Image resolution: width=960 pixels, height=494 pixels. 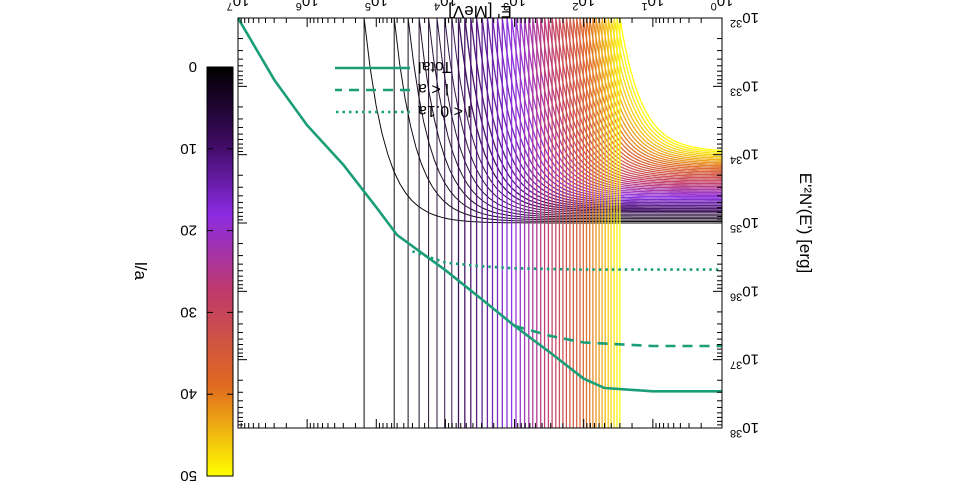 What do you see at coordinates (583, 6) in the screenshot?
I see `x-tick-label: 102` at bounding box center [583, 6].